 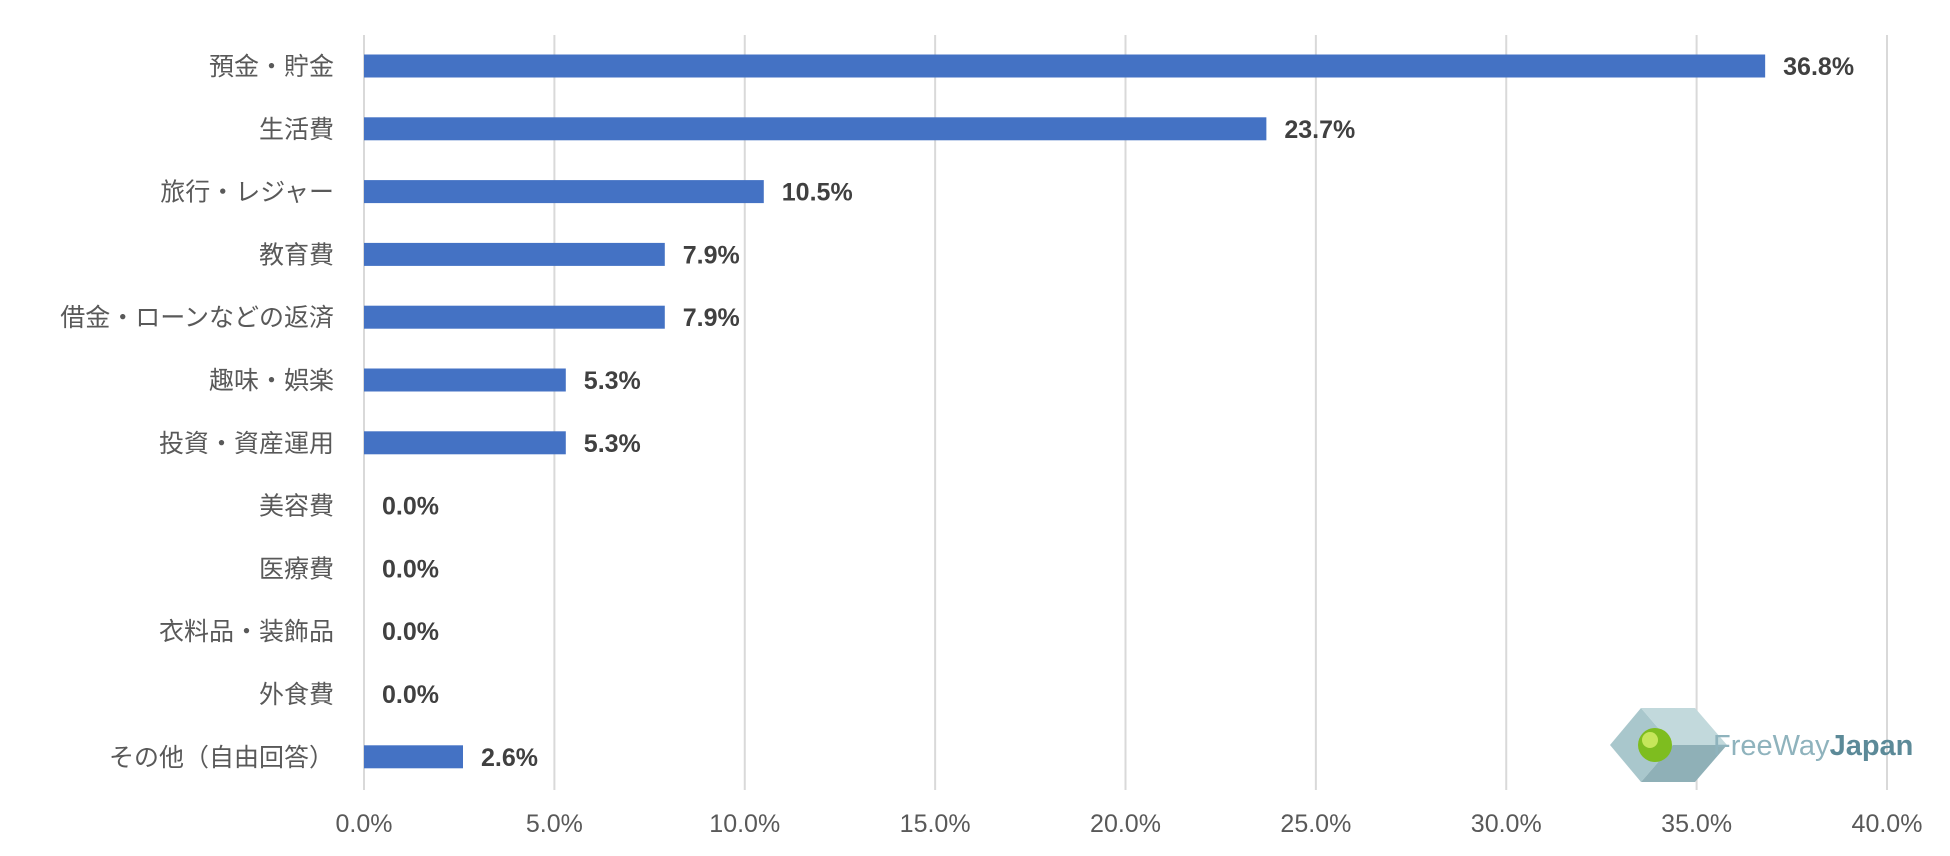 I want to click on x-tick-label: 10.0%, so click(x=744, y=824).